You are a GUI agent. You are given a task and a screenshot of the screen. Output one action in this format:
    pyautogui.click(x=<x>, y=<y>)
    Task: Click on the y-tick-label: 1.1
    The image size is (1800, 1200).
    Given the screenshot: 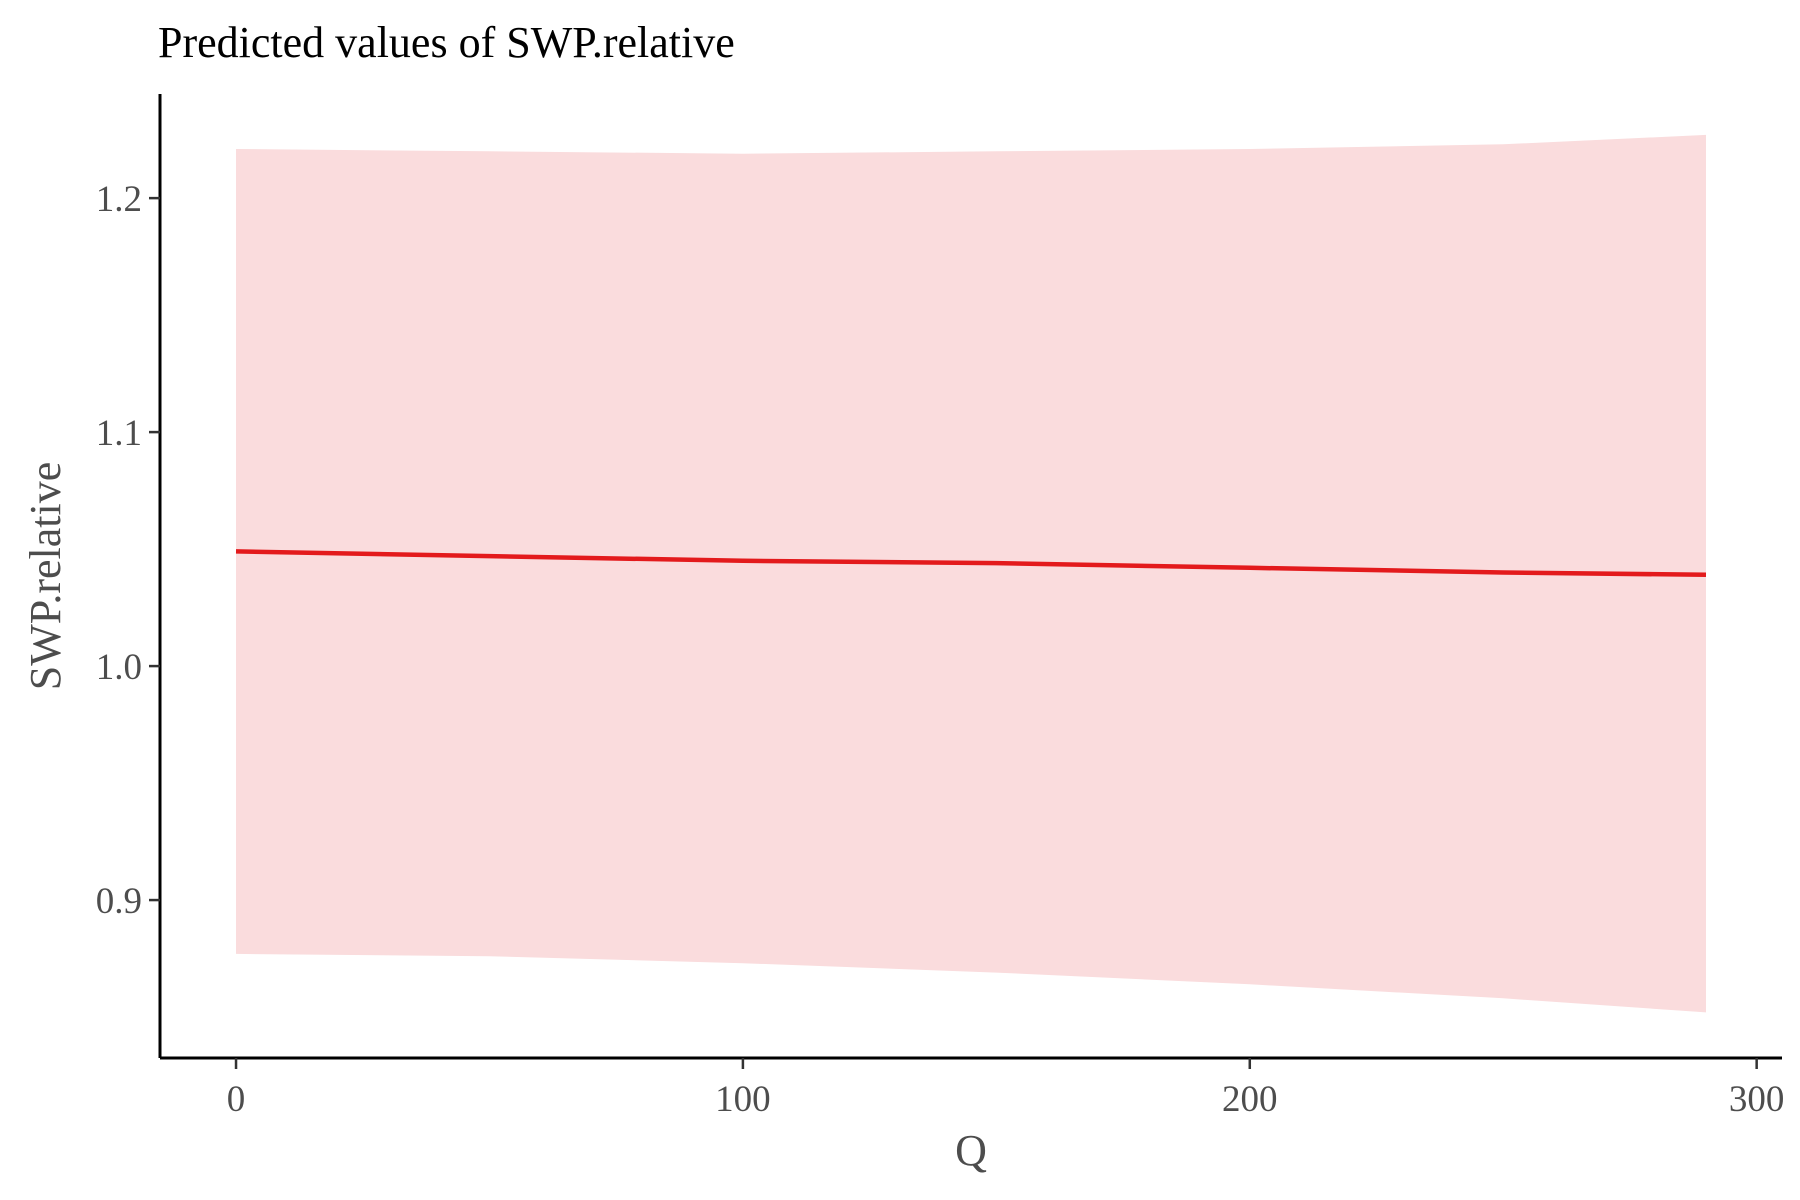 What is the action you would take?
    pyautogui.click(x=119, y=433)
    